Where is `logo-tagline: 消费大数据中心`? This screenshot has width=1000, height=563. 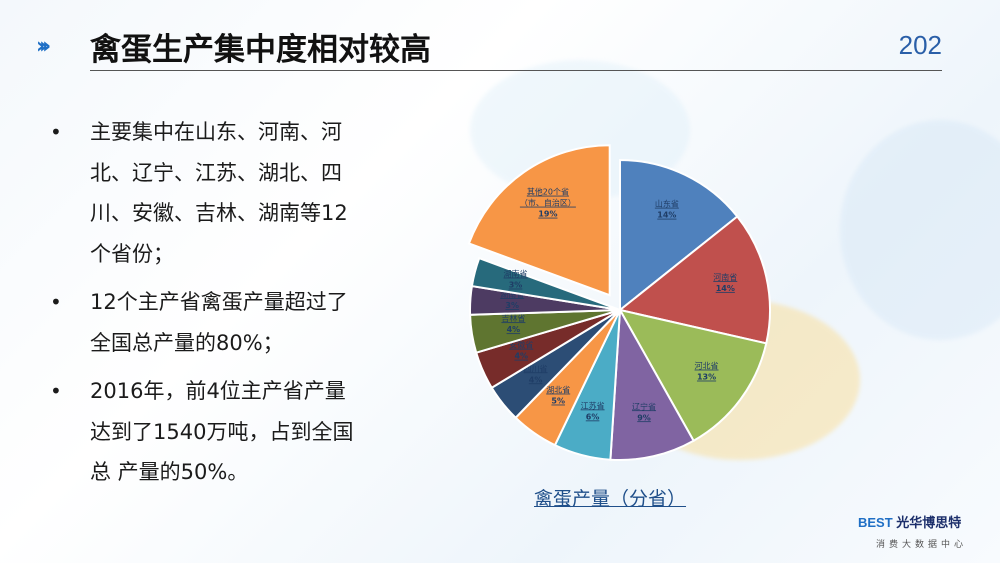 logo-tagline: 消费大数据中心 is located at coordinates (922, 545).